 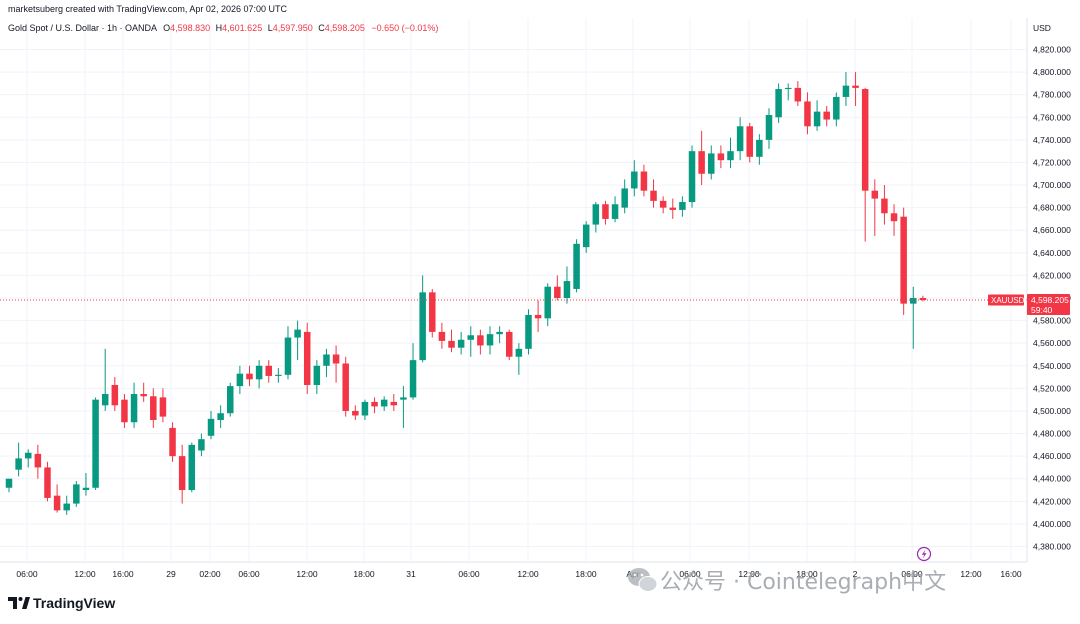 What do you see at coordinates (19, 603) in the screenshot?
I see `tradingview-logo-icon` at bounding box center [19, 603].